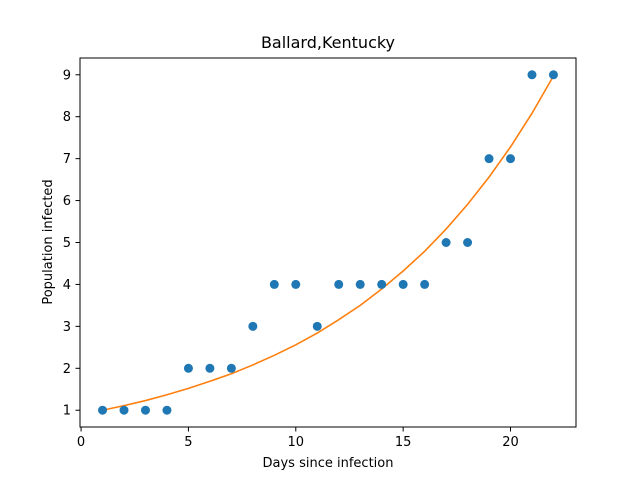 The height and width of the screenshot is (480, 640). Describe the element at coordinates (67, 369) in the screenshot. I see `y-tick-label: 2` at that location.